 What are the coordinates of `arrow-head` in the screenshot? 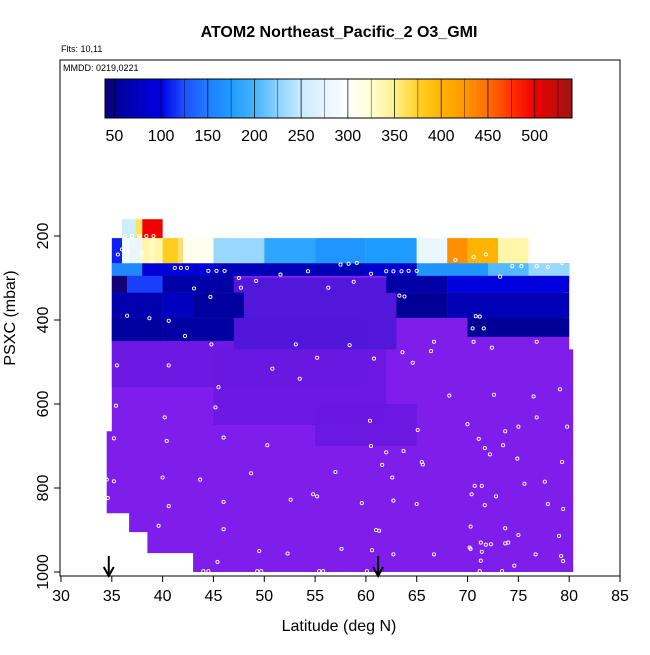 It's located at (378, 572).